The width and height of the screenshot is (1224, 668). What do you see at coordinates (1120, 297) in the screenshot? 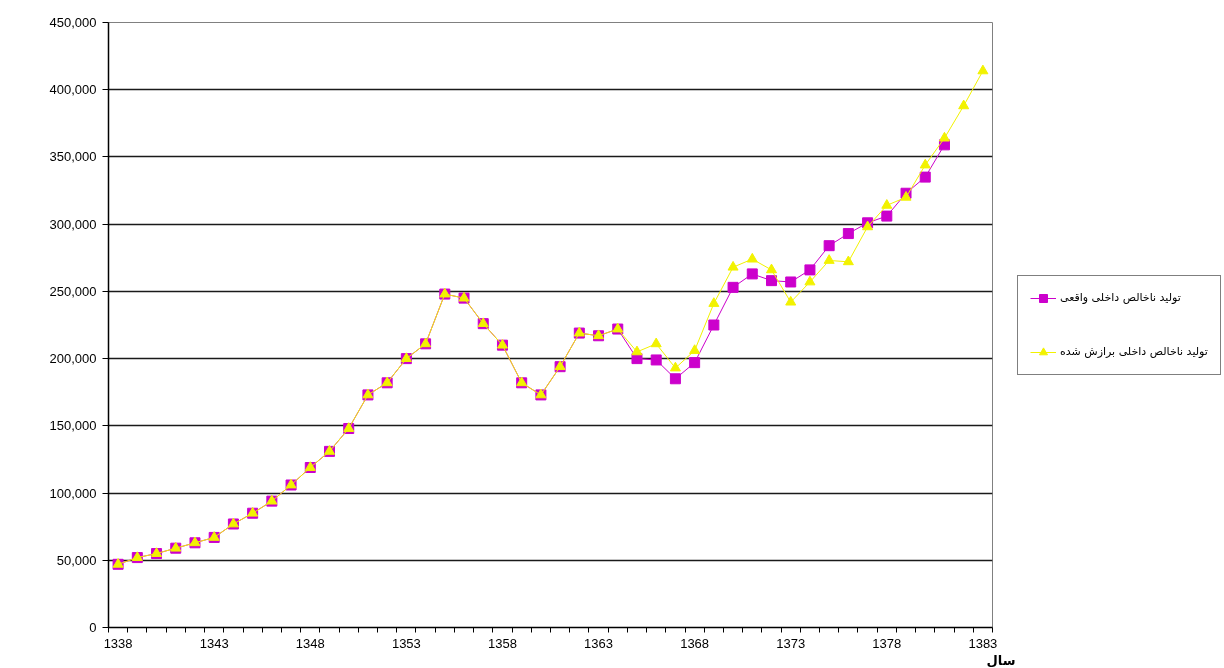
I see `legend-label: تولید ناخالص داخلی واقعی` at bounding box center [1120, 297].